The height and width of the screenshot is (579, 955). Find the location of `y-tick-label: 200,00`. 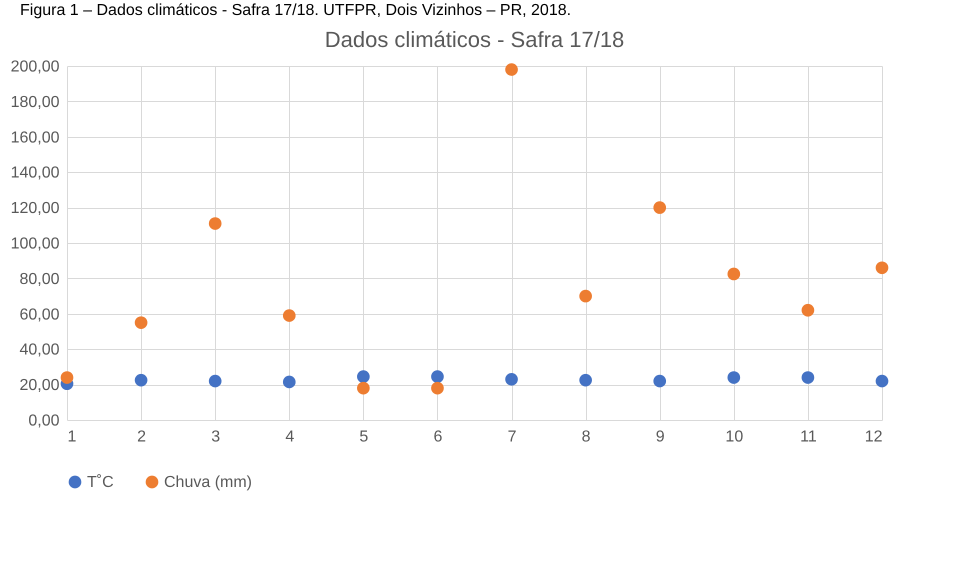

y-tick-label: 200,00 is located at coordinates (35, 67).